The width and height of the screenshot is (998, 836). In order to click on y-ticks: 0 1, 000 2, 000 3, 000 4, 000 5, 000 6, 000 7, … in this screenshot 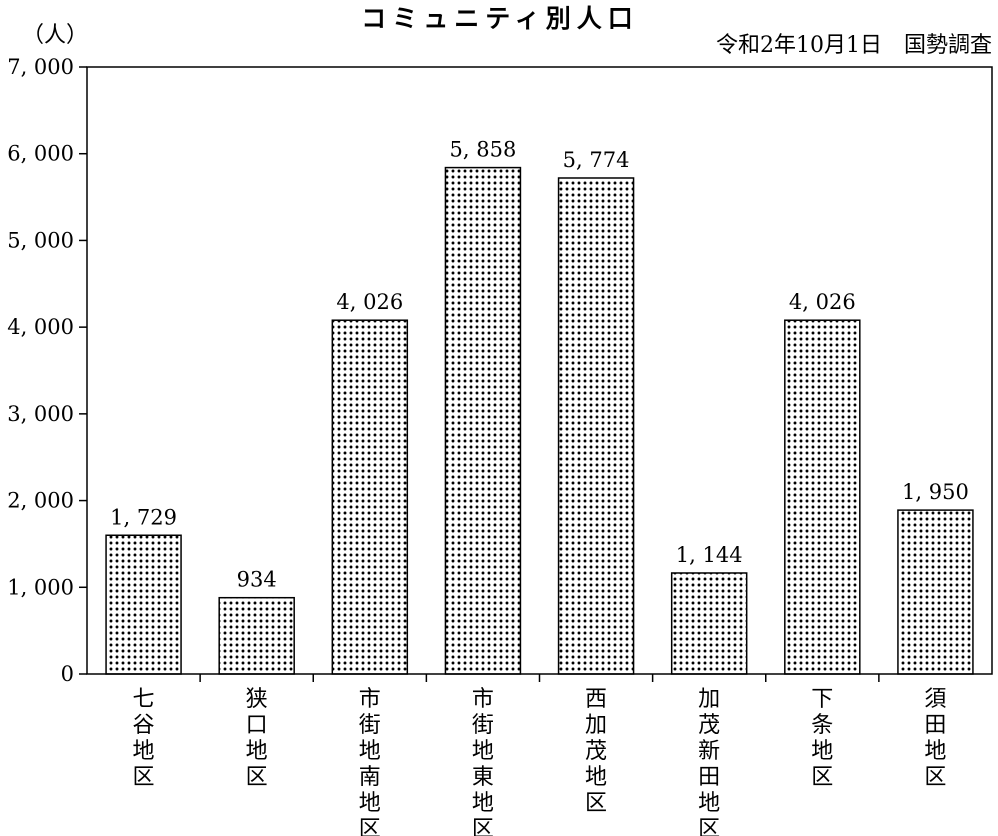, I will do `click(47, 370)`.